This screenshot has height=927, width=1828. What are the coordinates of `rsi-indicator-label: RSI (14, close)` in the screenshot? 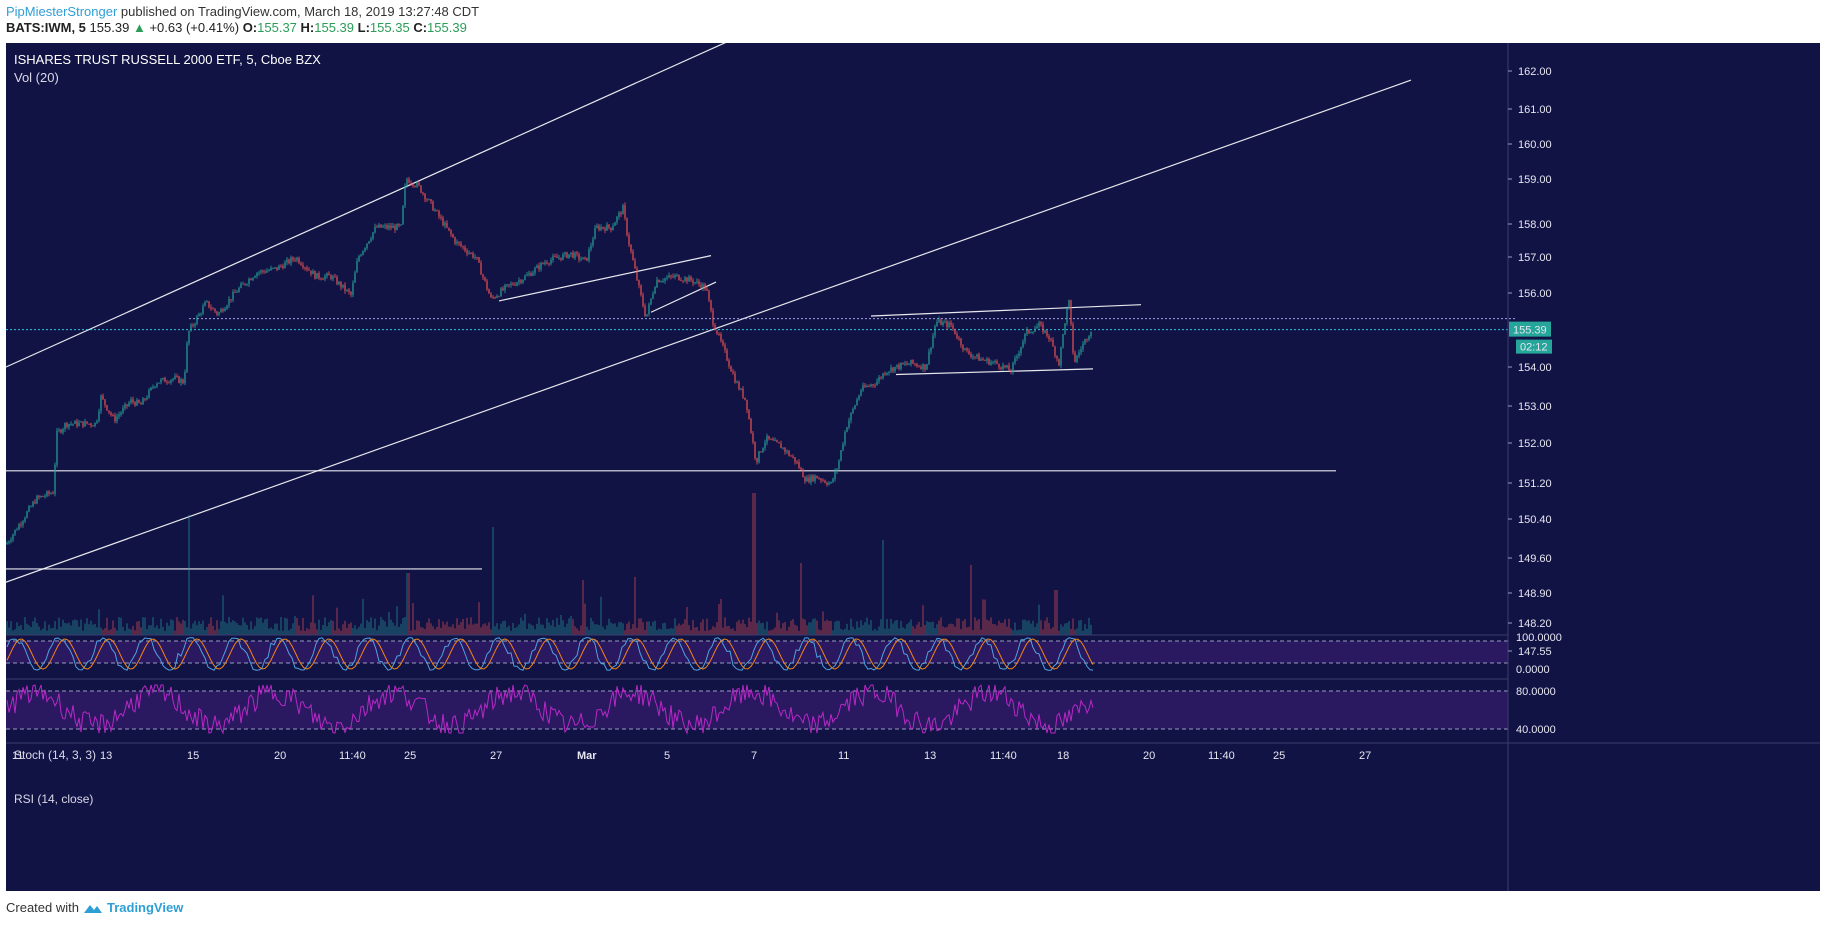 It's located at (54, 799).